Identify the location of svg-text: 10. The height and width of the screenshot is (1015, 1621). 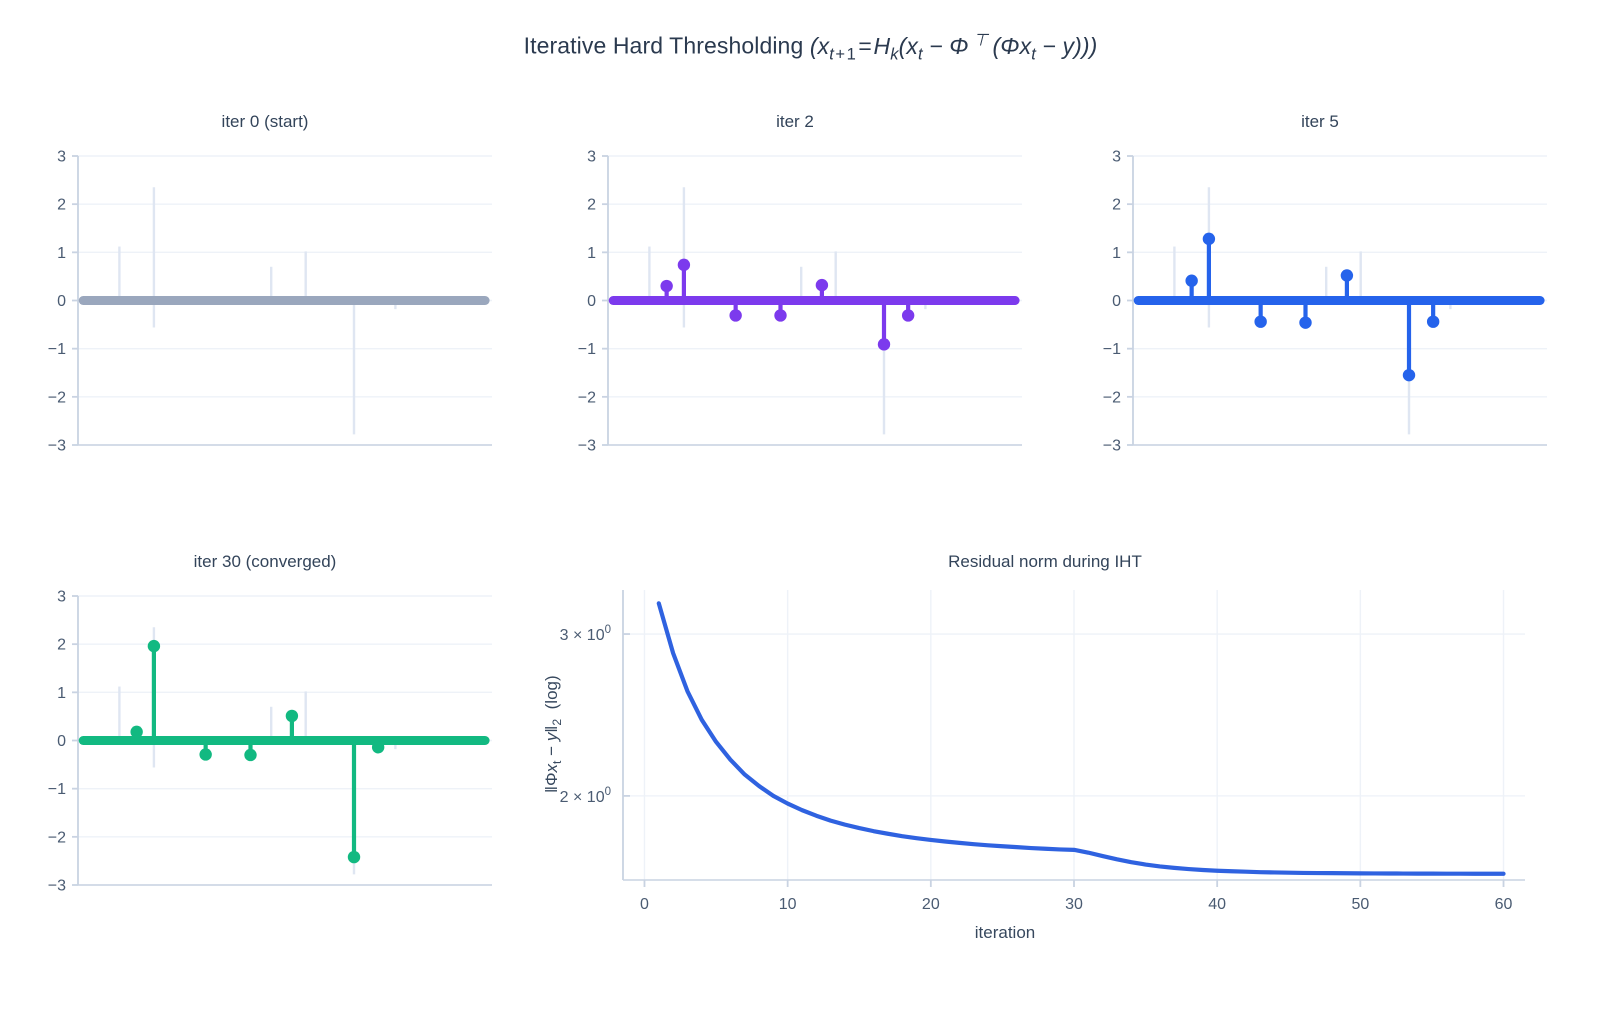
(788, 904).